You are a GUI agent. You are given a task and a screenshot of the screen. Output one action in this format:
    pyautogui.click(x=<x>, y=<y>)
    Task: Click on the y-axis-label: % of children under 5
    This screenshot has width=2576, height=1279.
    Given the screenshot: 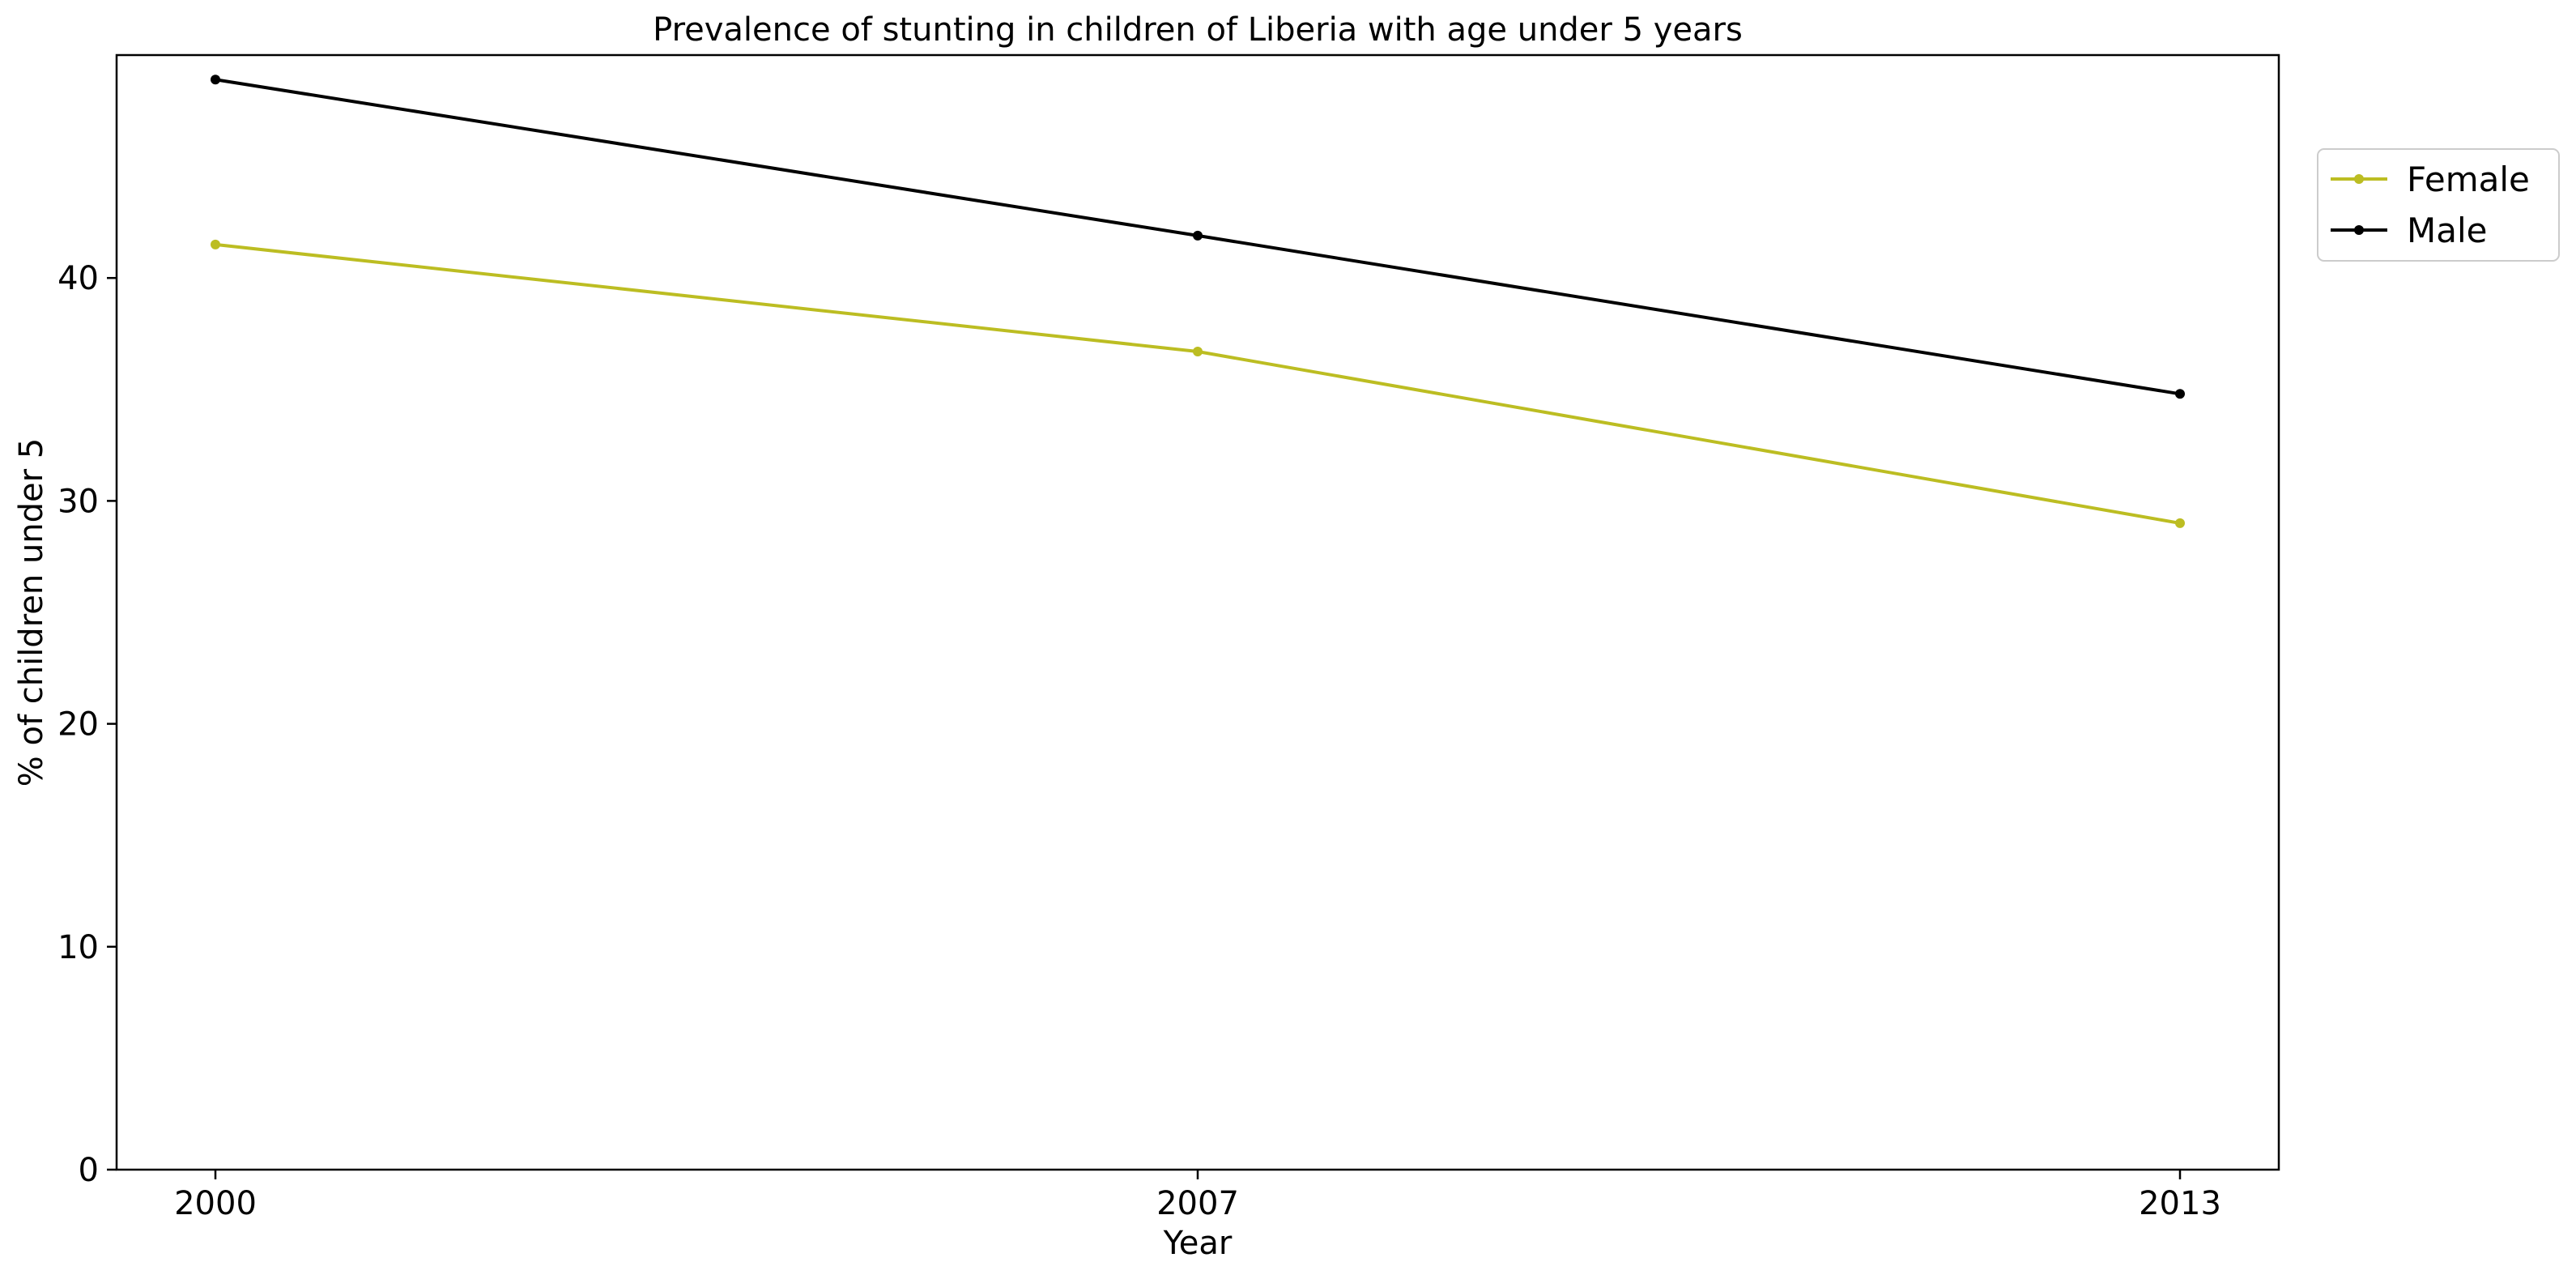 What is the action you would take?
    pyautogui.click(x=31, y=612)
    